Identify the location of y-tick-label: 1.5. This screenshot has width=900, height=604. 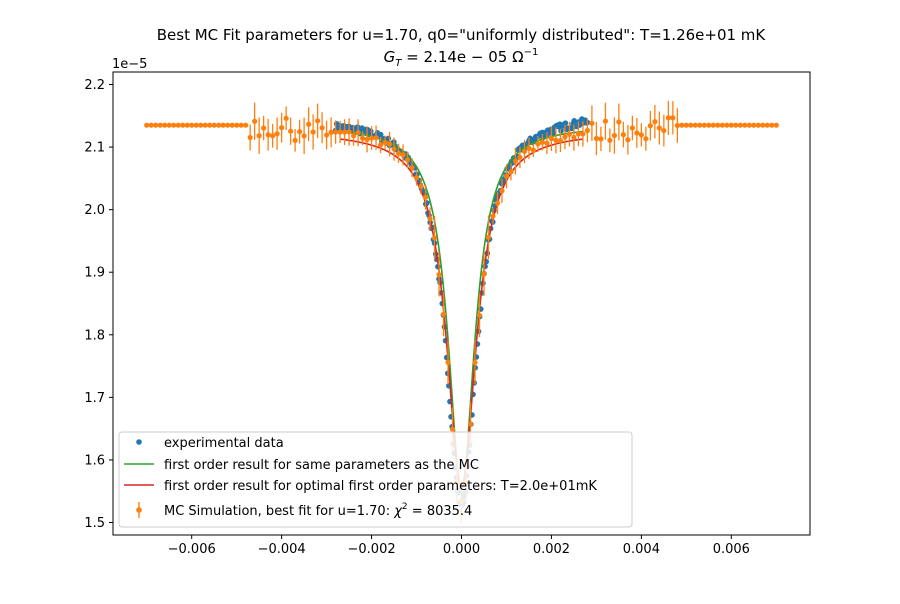
(94, 523).